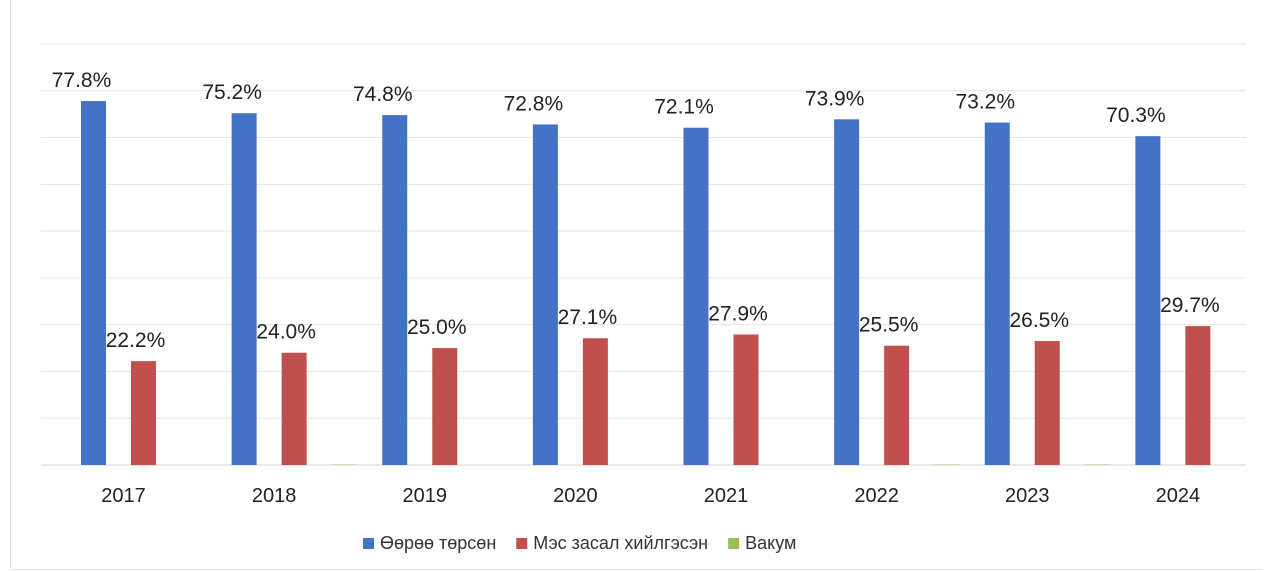 Image resolution: width=1264 pixels, height=572 pixels. Describe the element at coordinates (726, 496) in the screenshot. I see `x-tick-label-2021: 2021` at that location.